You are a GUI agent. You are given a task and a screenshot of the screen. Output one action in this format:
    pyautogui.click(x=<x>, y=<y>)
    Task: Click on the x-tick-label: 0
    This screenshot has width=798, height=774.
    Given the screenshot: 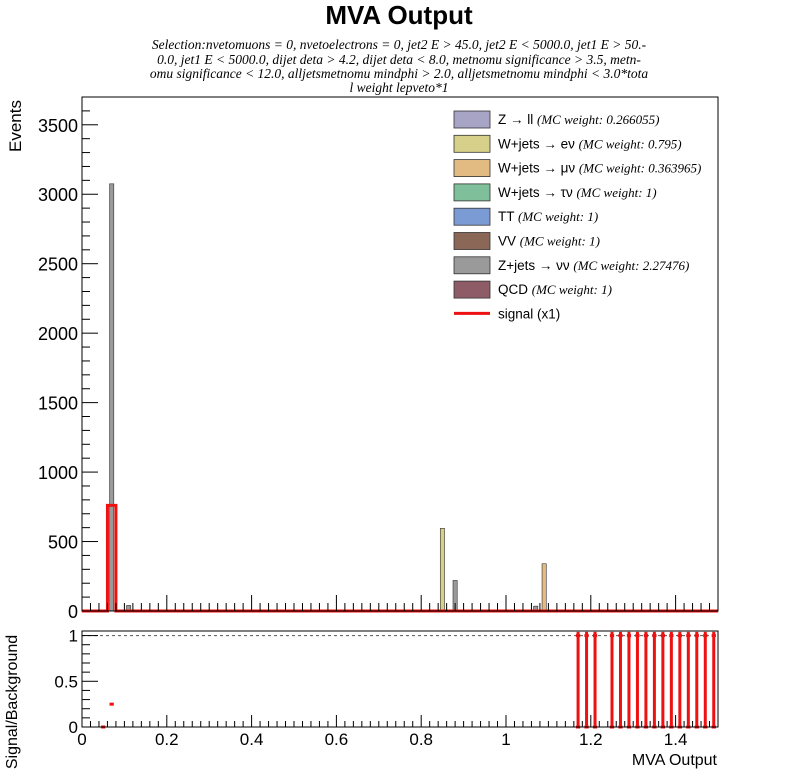 What is the action you would take?
    pyautogui.click(x=81, y=739)
    